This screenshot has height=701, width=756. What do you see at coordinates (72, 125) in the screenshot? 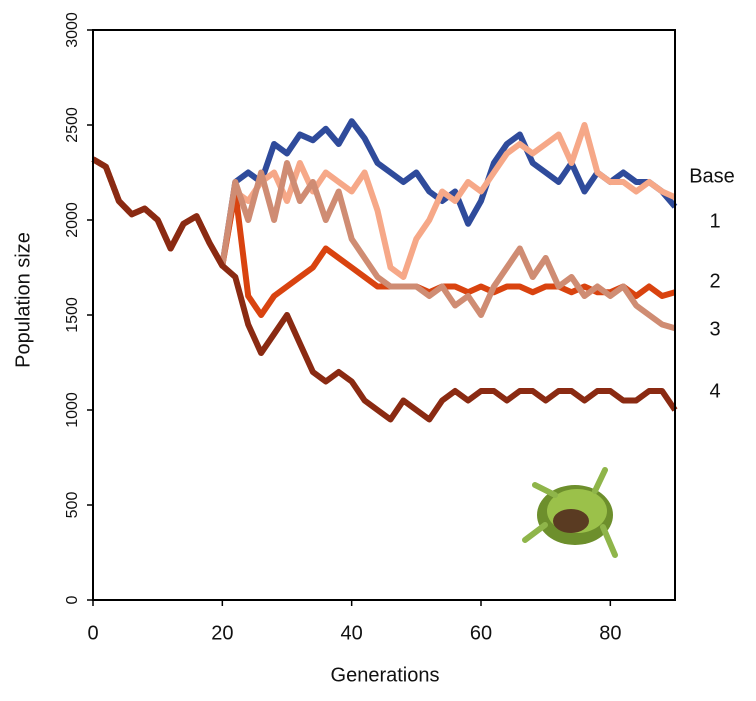
I see `y-tick-label: 2500` at bounding box center [72, 125].